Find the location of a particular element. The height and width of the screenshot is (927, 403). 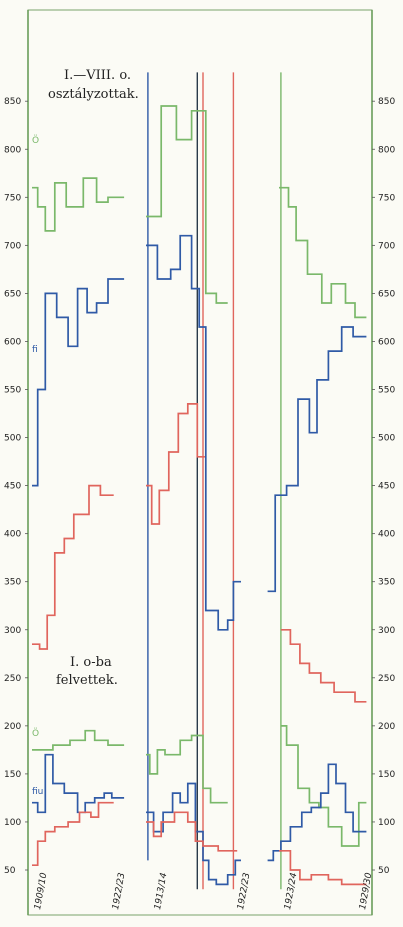

y-tick-right-450: 450 is located at coordinates (386, 487).